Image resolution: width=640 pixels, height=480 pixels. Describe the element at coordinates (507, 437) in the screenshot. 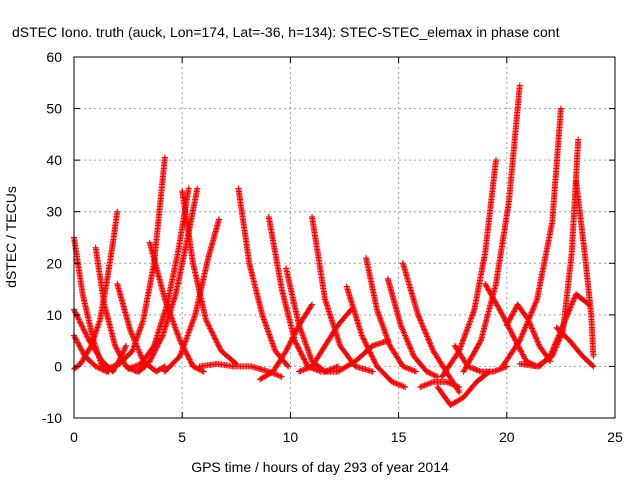

I see `x-tick-label: 20` at that location.